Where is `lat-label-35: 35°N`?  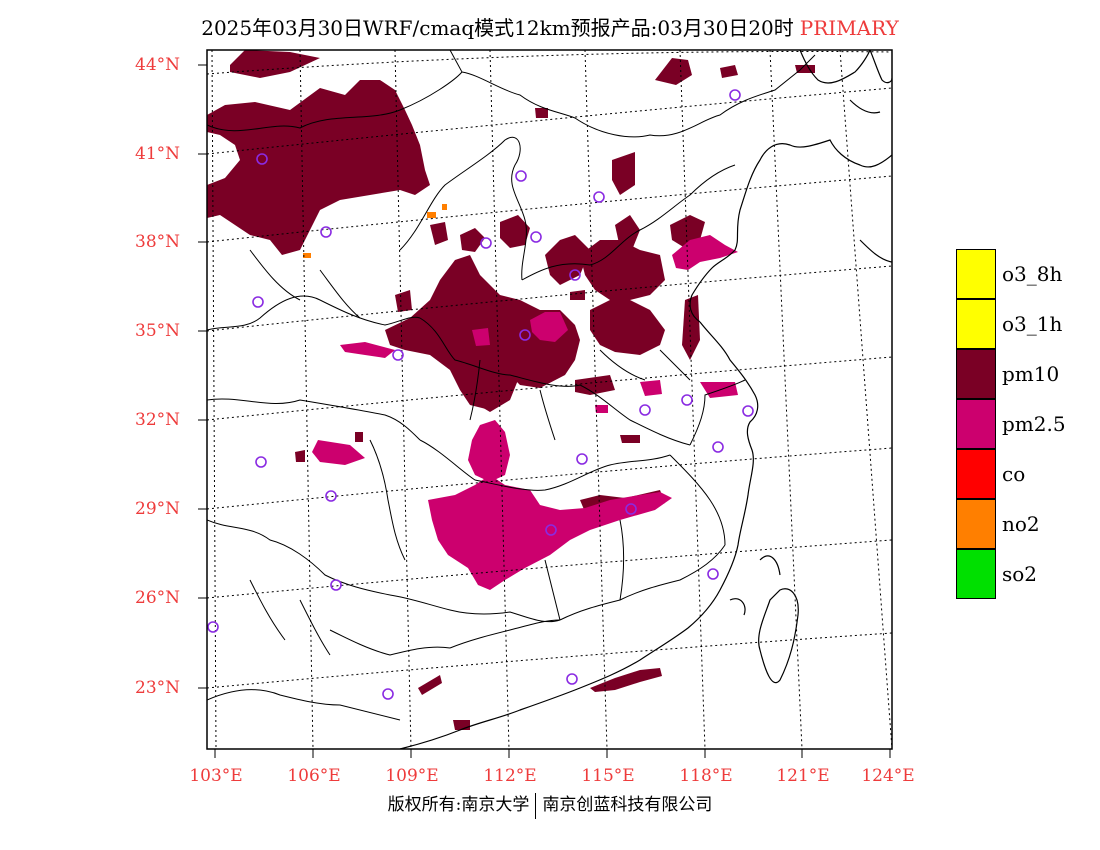 lat-label-35: 35°N is located at coordinates (158, 331).